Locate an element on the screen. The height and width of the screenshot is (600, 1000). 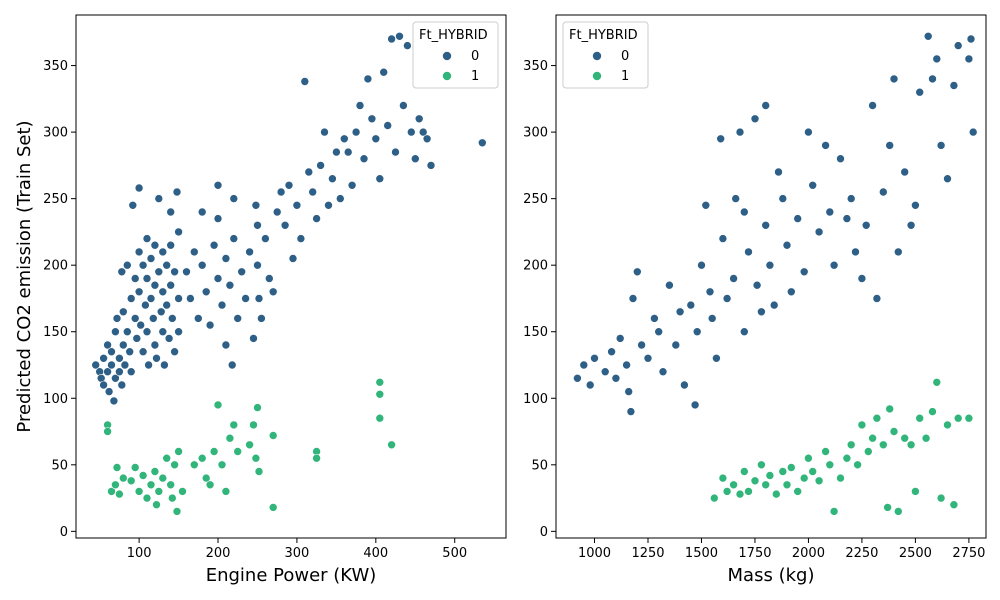
y-tick-label-100: 100 is located at coordinates (535, 399).